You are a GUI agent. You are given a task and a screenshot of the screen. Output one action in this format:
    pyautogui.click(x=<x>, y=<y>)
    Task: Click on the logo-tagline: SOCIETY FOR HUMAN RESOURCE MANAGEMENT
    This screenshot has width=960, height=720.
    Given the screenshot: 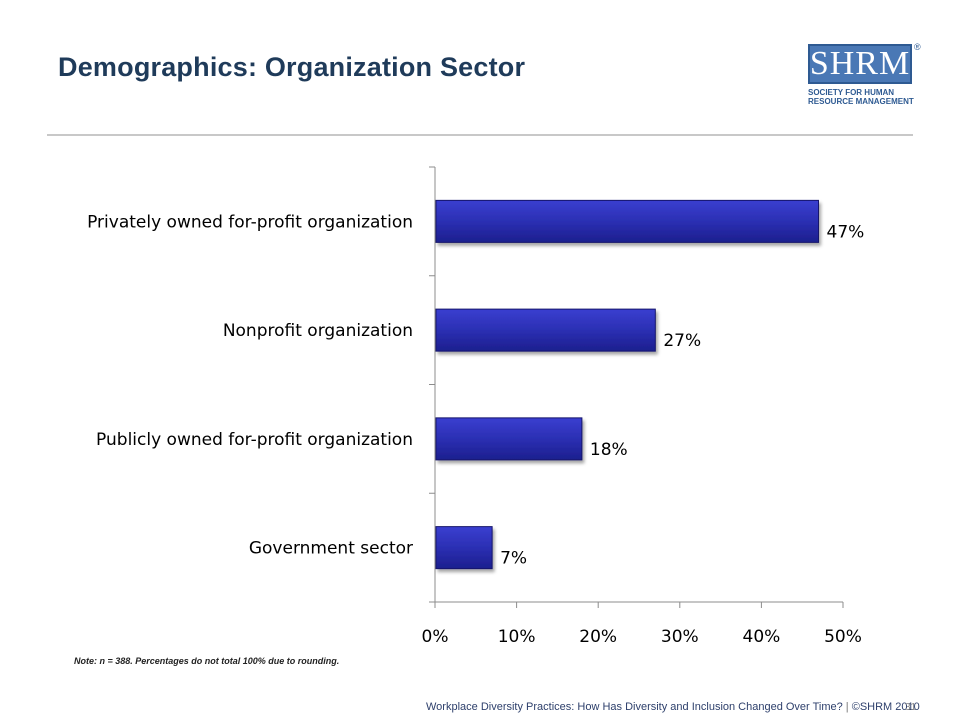 What is the action you would take?
    pyautogui.click(x=863, y=97)
    